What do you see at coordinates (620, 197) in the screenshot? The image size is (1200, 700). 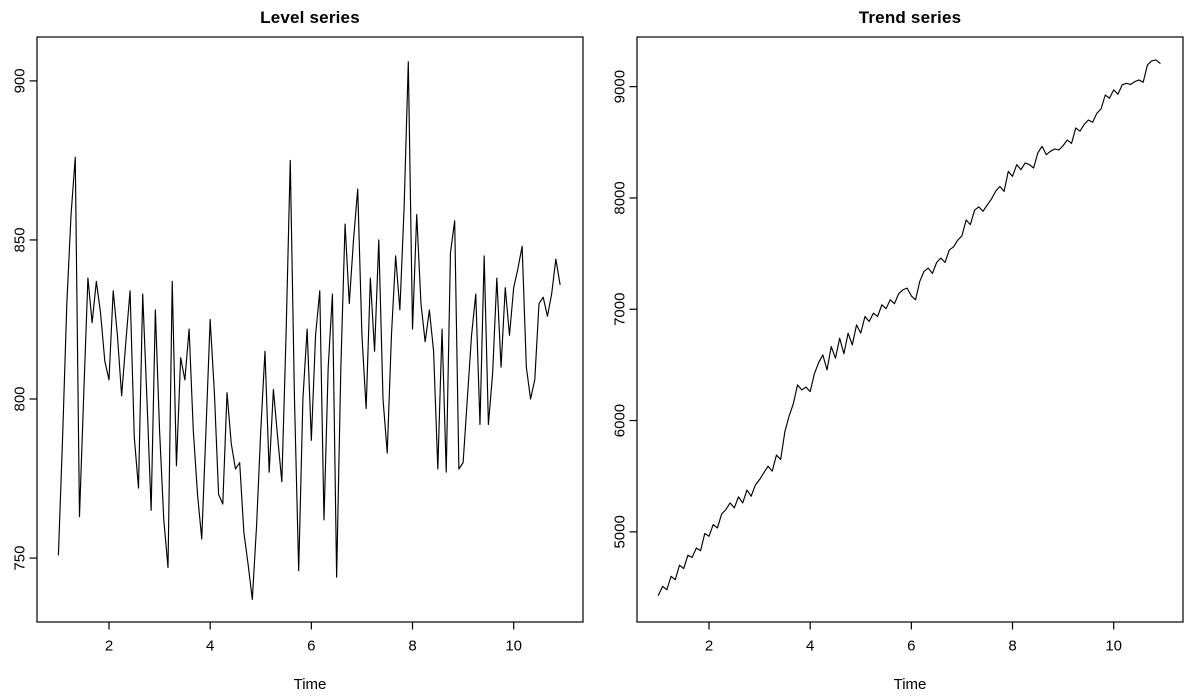 I see `y-tick-label: 8000` at bounding box center [620, 197].